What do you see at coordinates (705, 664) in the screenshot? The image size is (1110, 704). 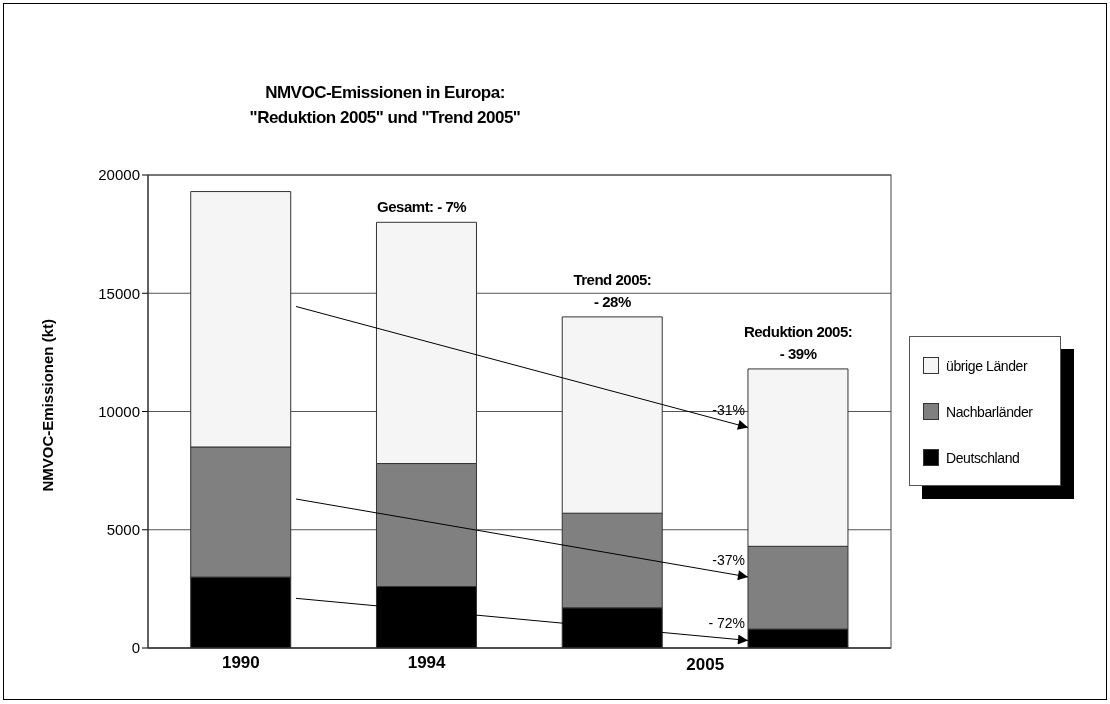 I see `text: 2005` at bounding box center [705, 664].